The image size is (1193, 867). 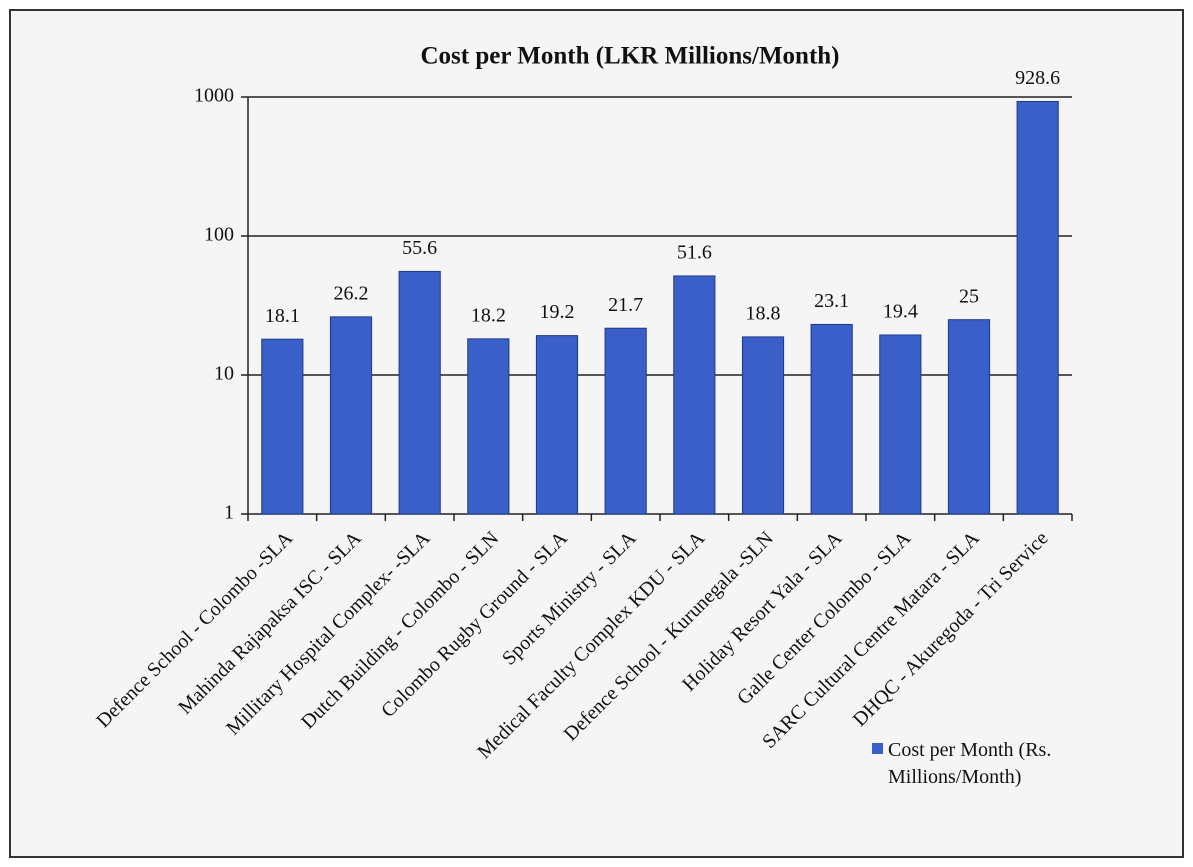 What do you see at coordinates (970, 763) in the screenshot?
I see `legend-label: Cost per Month (Rs. Millions/Month)` at bounding box center [970, 763].